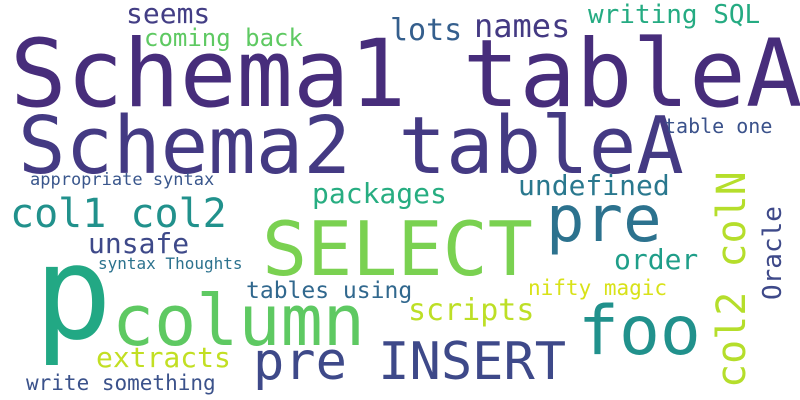  What do you see at coordinates (604, 220) in the screenshot?
I see `word: pre` at bounding box center [604, 220].